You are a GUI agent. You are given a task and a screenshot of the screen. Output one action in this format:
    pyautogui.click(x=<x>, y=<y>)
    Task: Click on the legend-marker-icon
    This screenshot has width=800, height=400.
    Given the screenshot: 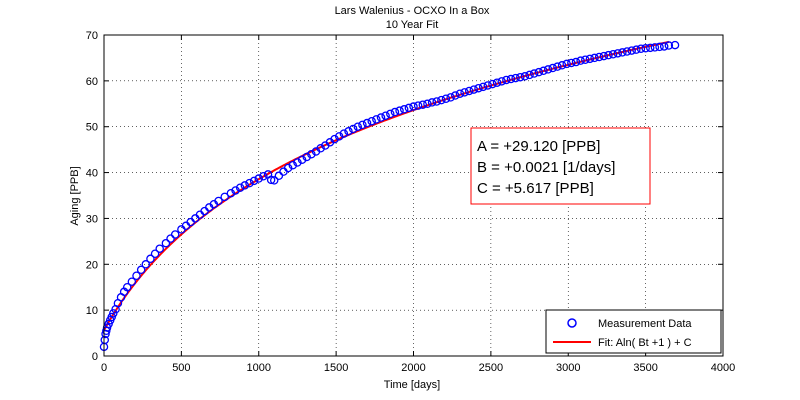 What is the action you would take?
    pyautogui.click(x=572, y=323)
    